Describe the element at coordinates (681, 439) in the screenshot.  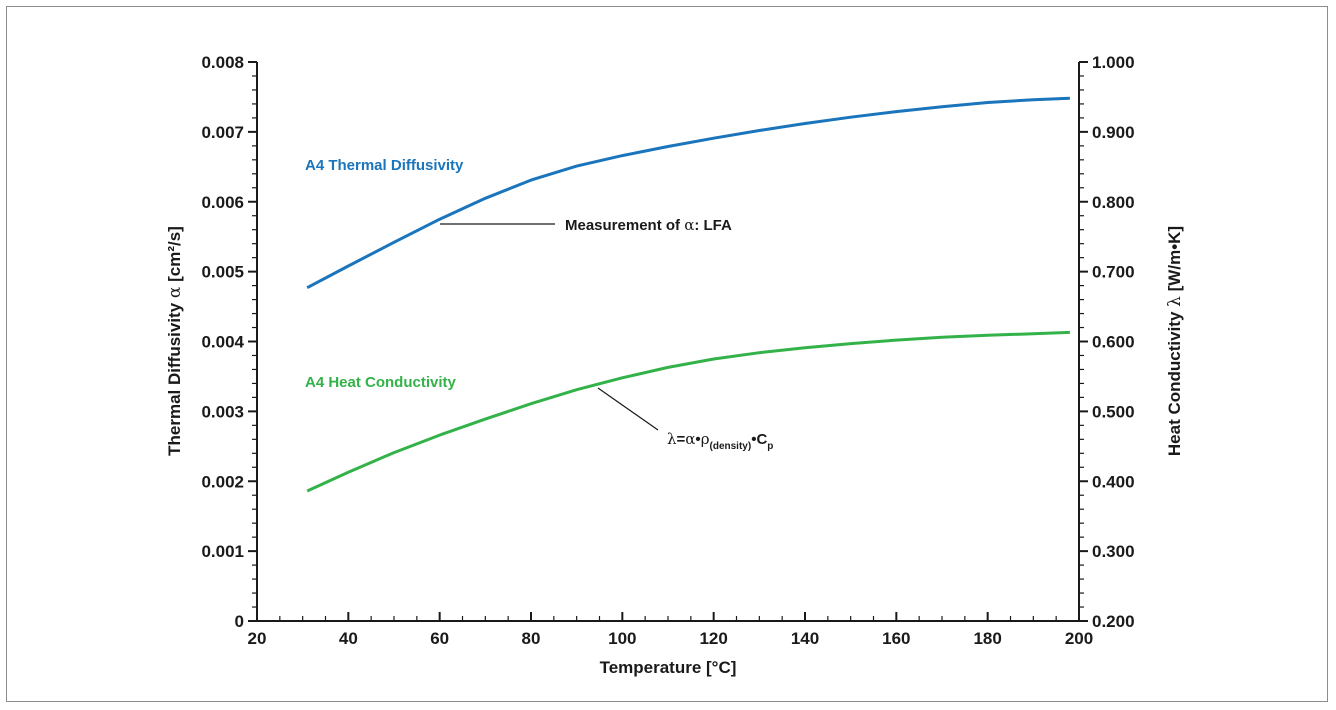
I see `formula-equals: =` at that location.